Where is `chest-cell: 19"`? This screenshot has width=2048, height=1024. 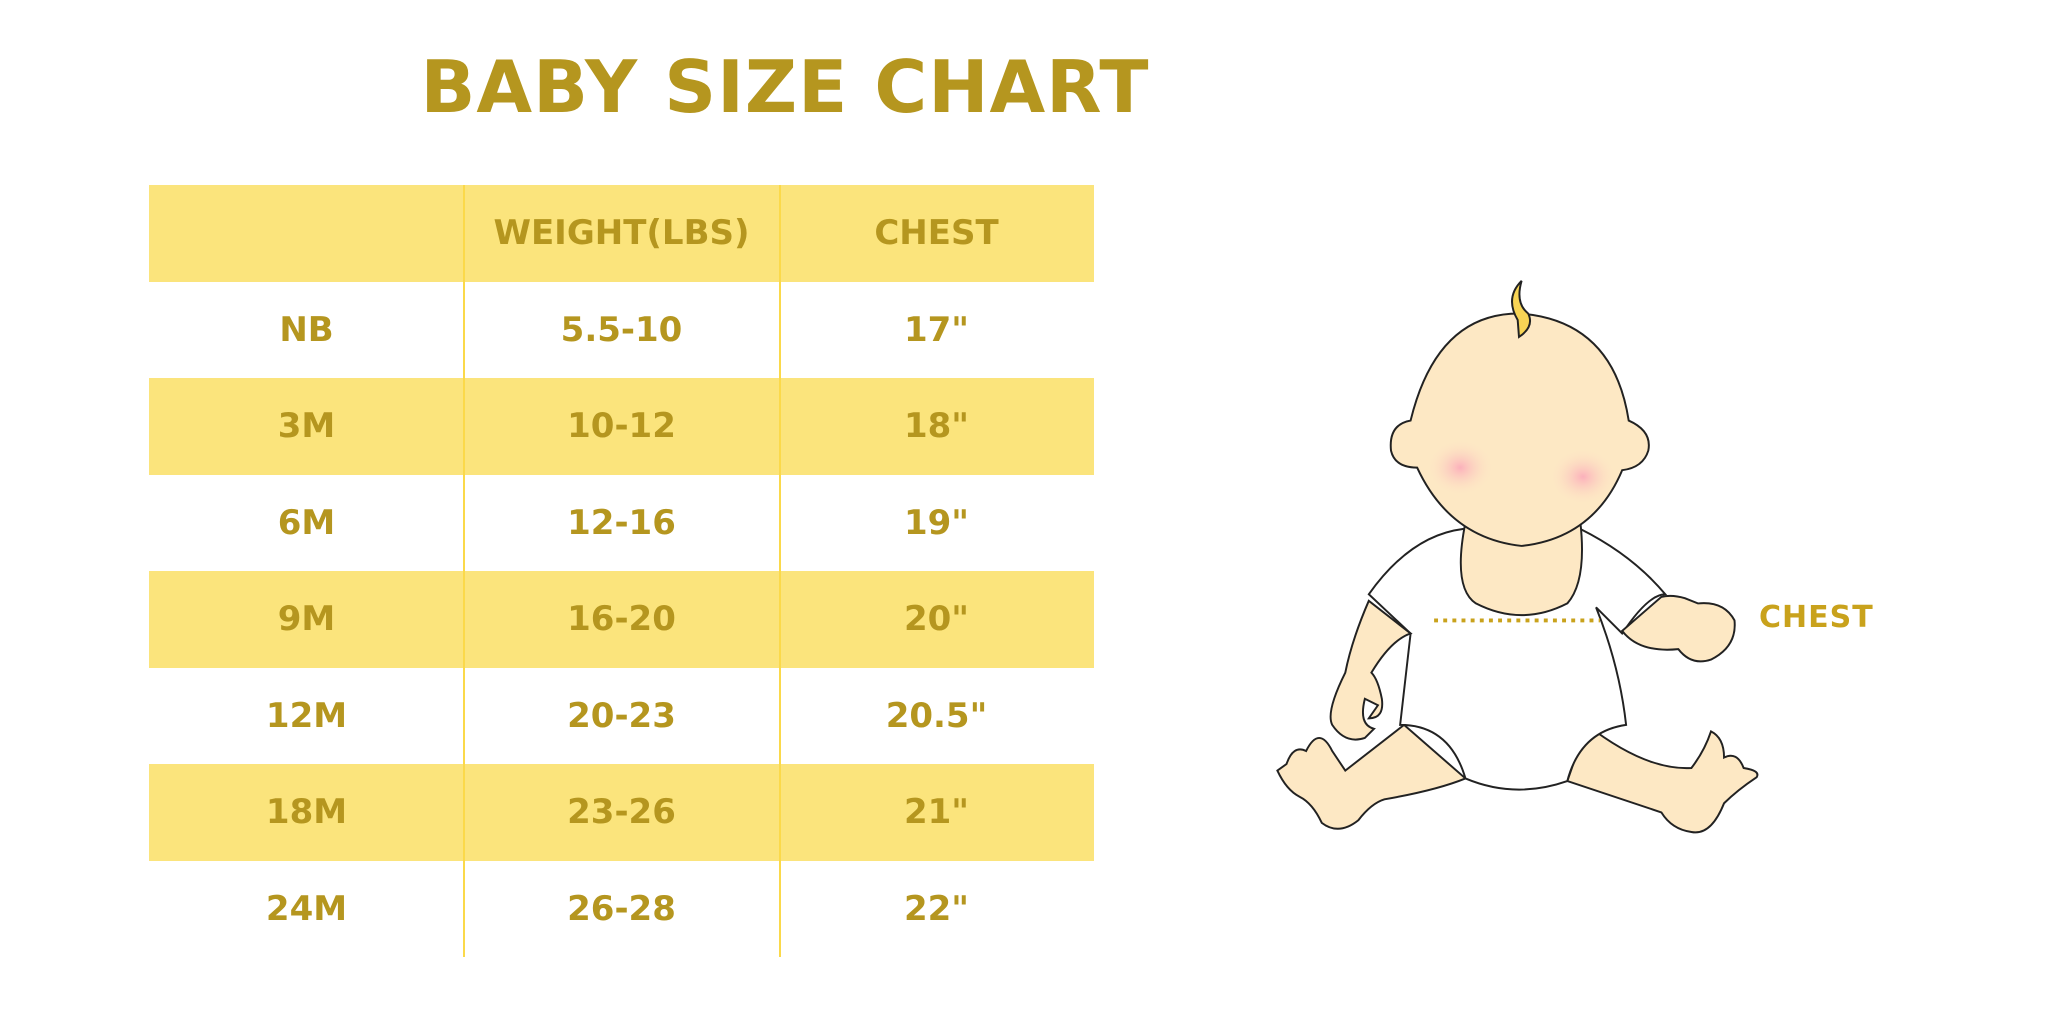 chest-cell: 19" is located at coordinates (936, 522).